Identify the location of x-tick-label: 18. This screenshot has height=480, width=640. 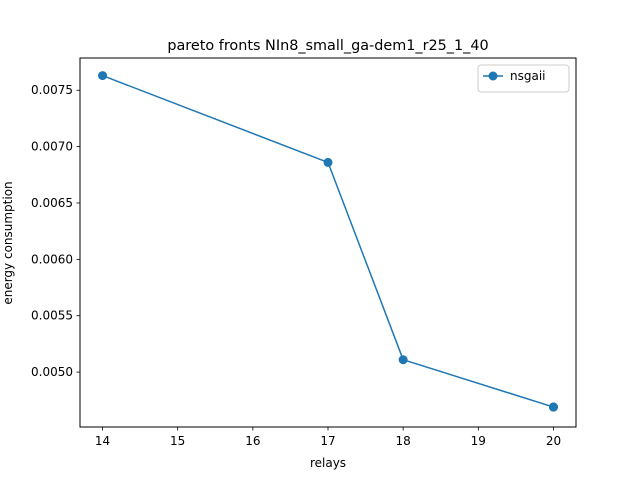
(403, 441).